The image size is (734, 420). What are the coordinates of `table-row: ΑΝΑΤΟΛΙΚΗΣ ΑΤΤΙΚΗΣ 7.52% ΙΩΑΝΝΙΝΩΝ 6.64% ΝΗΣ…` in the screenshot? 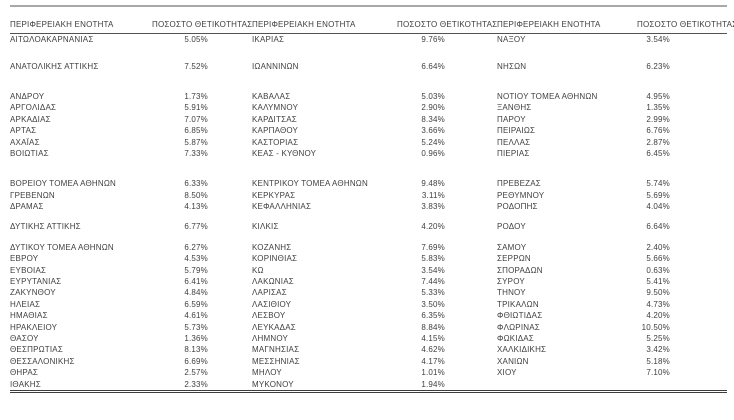 It's located at (368, 65).